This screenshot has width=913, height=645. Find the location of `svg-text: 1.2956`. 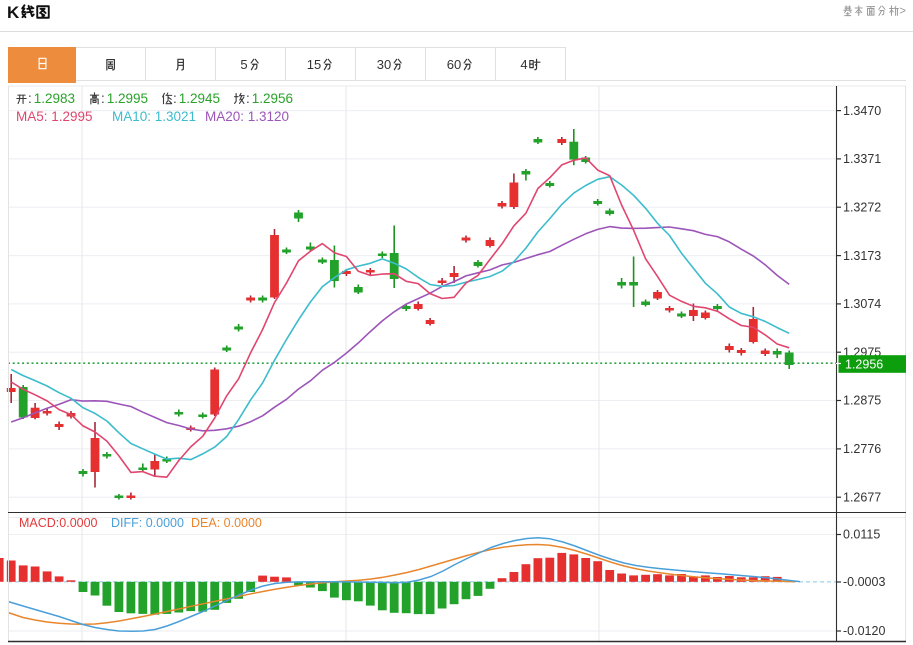

svg-text: 1.2956 is located at coordinates (864, 364).